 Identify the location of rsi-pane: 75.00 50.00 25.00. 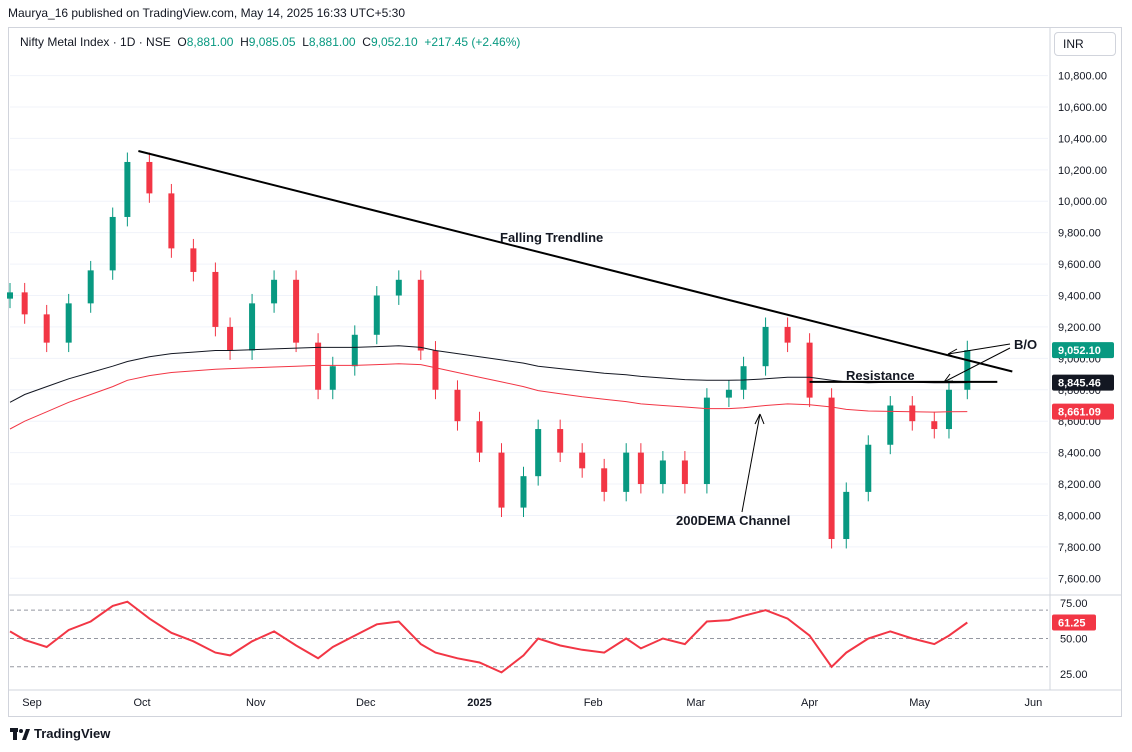
(548, 639).